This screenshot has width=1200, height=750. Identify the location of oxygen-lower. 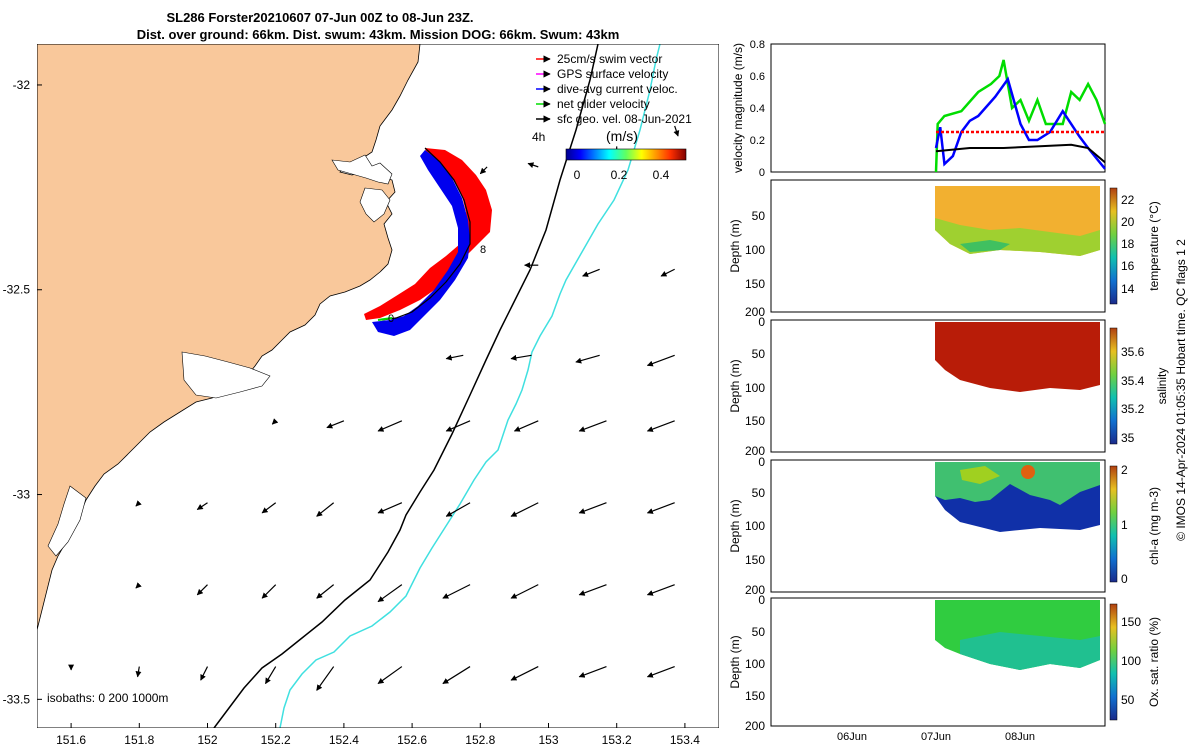
(1030, 651).